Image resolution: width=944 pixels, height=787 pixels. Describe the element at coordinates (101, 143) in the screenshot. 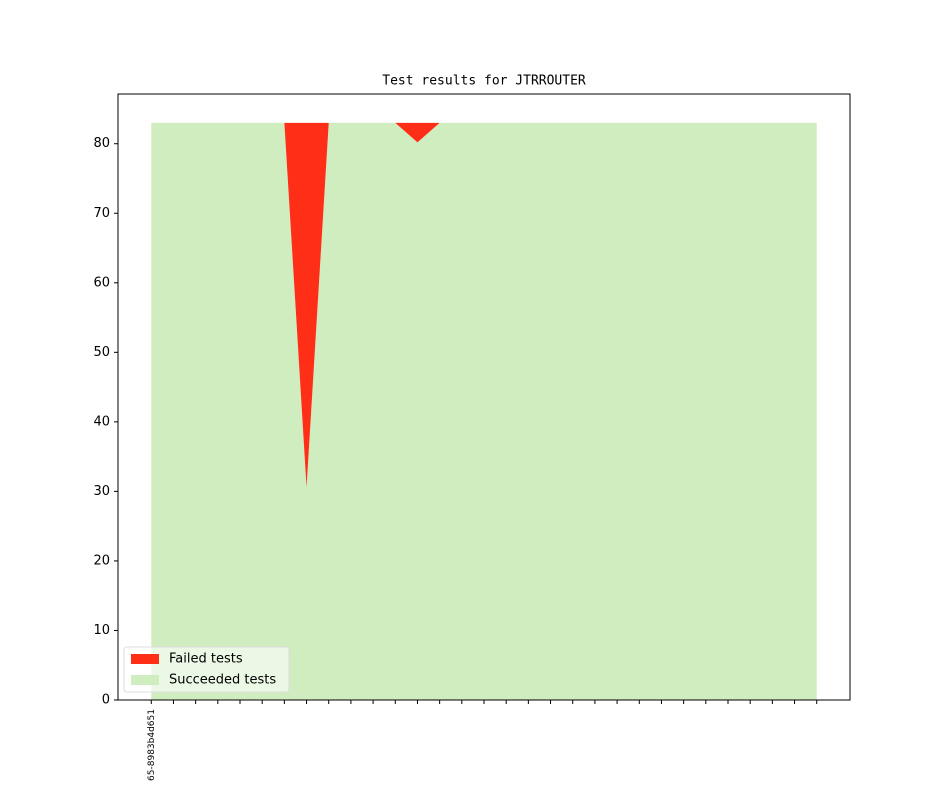

I see `y-tick-label: 80` at that location.